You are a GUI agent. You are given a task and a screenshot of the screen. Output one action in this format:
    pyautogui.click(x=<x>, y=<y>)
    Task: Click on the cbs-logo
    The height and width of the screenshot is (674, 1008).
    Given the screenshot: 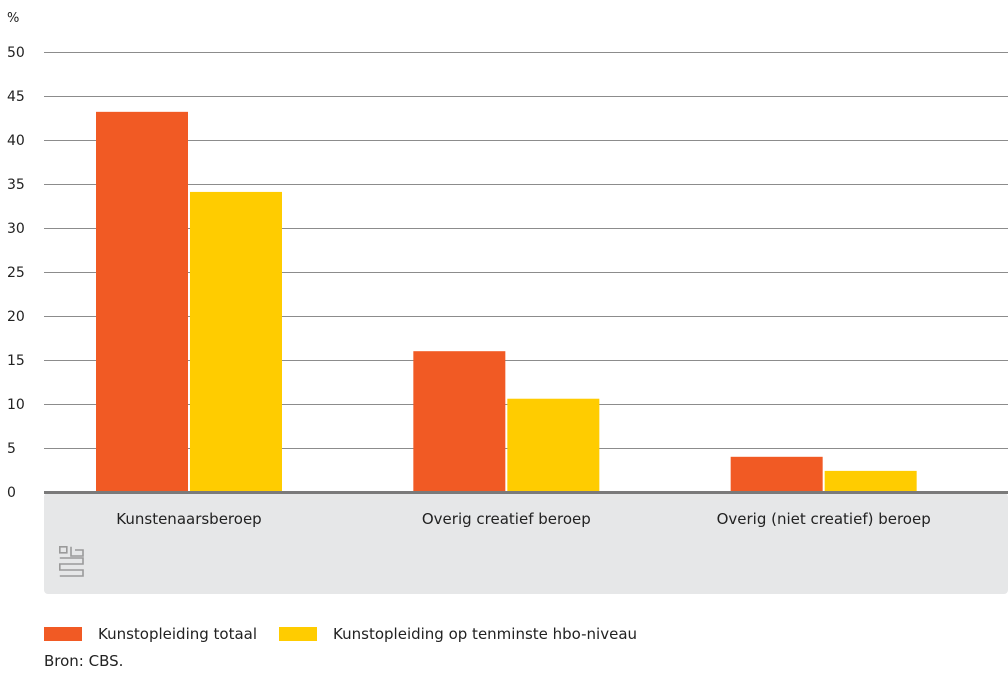 What is the action you would take?
    pyautogui.click(x=71, y=561)
    